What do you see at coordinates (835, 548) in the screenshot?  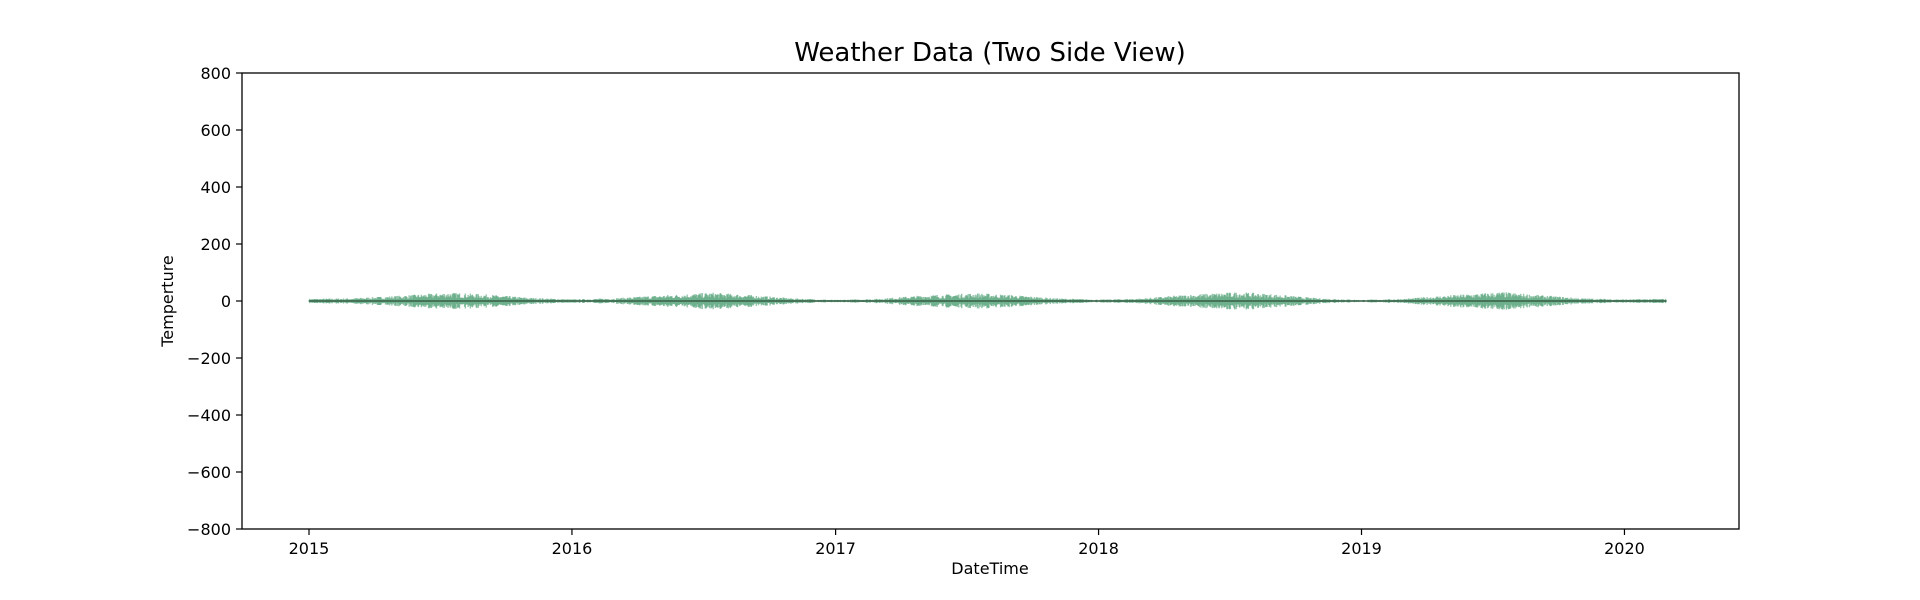 I see `x-tick-label: 2017` at bounding box center [835, 548].